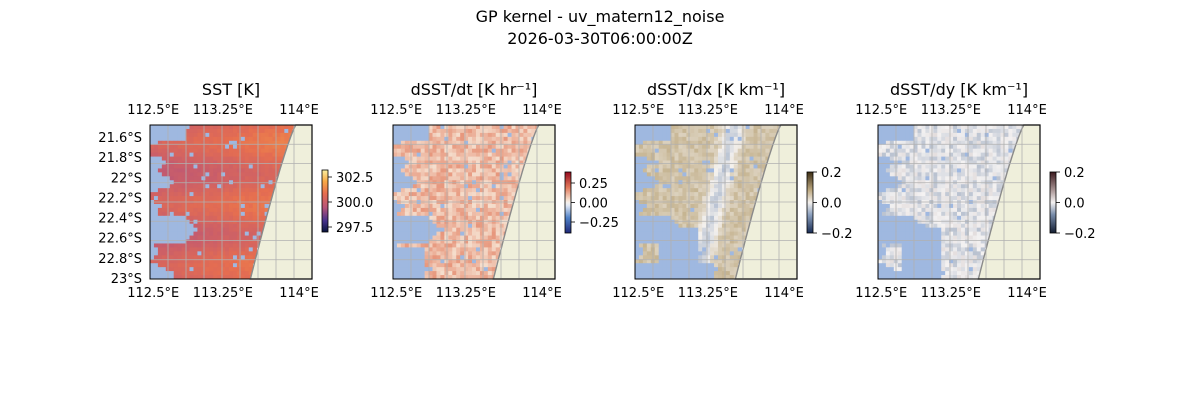  Describe the element at coordinates (354, 228) in the screenshot. I see `colorbar-tick-label: 297.5` at that location.